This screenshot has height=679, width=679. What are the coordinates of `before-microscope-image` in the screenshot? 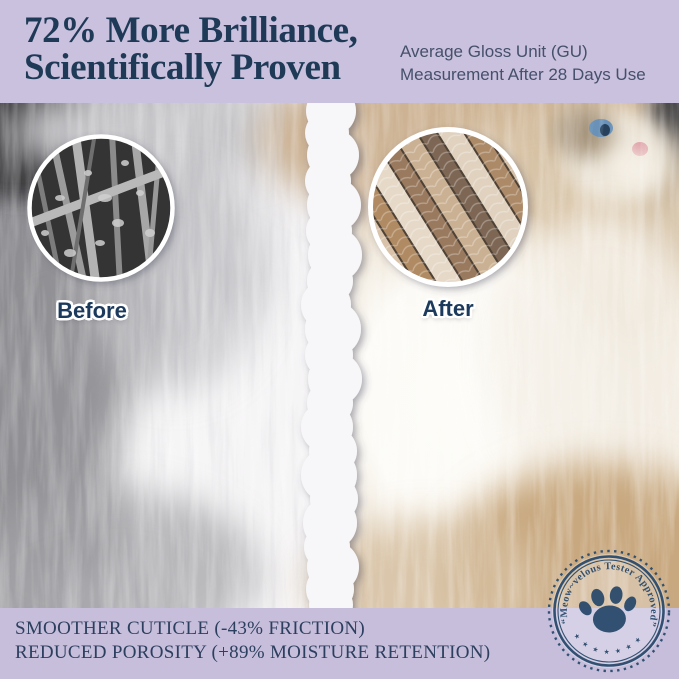 It's located at (101, 208).